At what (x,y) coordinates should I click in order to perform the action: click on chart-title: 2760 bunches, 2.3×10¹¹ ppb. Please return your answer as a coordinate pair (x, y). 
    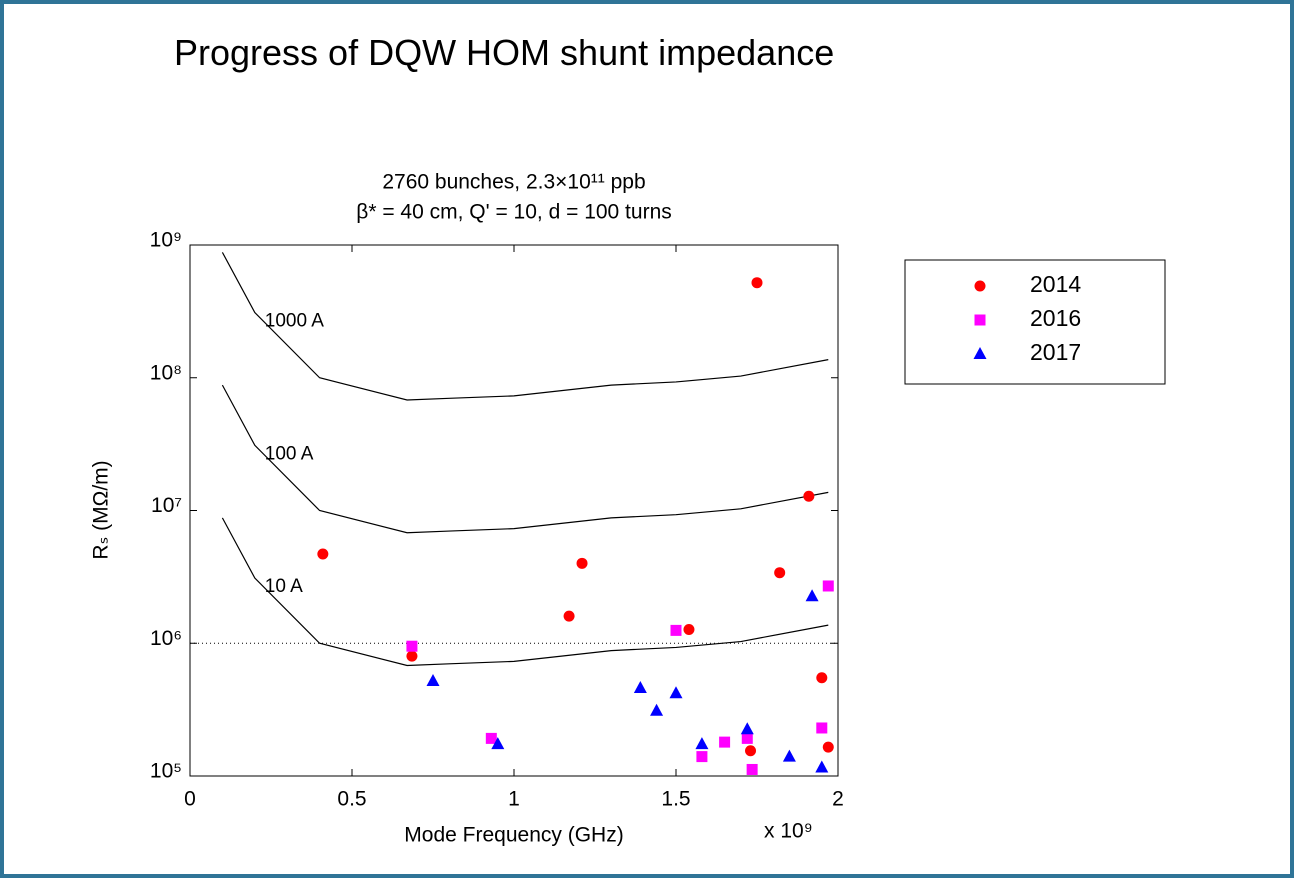
    Looking at the image, I should click on (513, 182).